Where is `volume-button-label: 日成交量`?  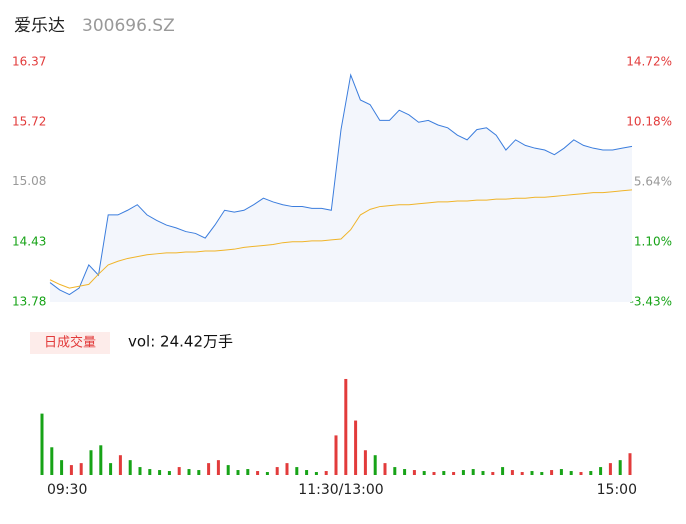
volume-button-label: 日成交量 is located at coordinates (70, 343).